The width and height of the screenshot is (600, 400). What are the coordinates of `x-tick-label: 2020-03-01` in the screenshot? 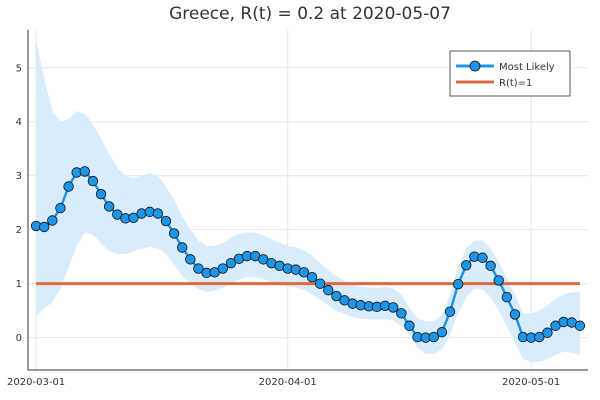 It's located at (36, 382).